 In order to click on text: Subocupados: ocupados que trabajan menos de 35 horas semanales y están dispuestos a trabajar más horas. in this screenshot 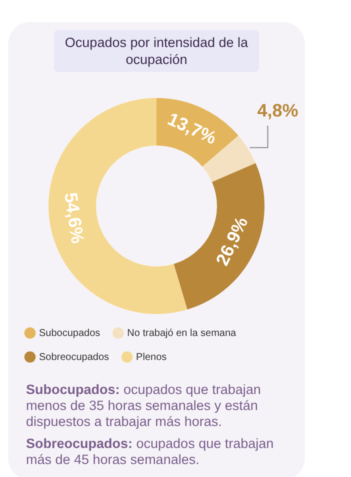, I will do `click(144, 406)`.